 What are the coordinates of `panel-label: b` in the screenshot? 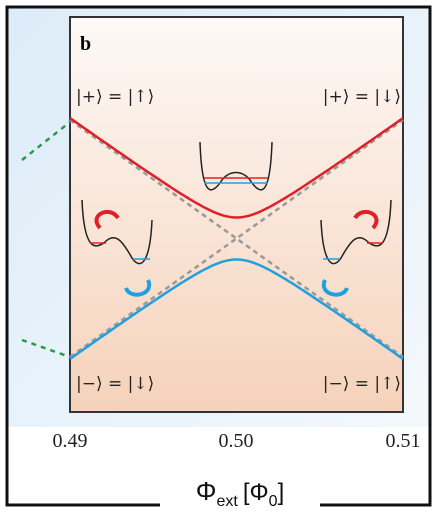 It's located at (85, 44).